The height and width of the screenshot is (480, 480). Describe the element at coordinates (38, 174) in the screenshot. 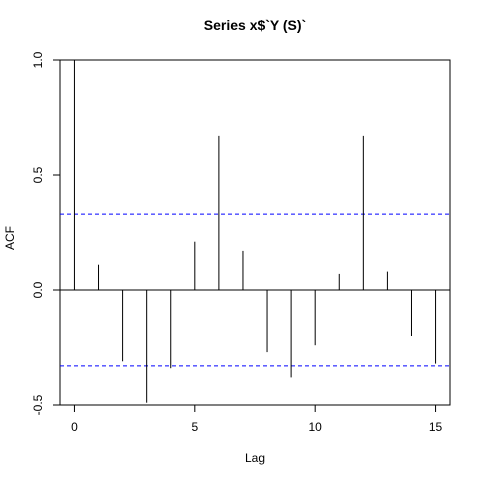

I see `y-tick-label: 0.5` at that location.